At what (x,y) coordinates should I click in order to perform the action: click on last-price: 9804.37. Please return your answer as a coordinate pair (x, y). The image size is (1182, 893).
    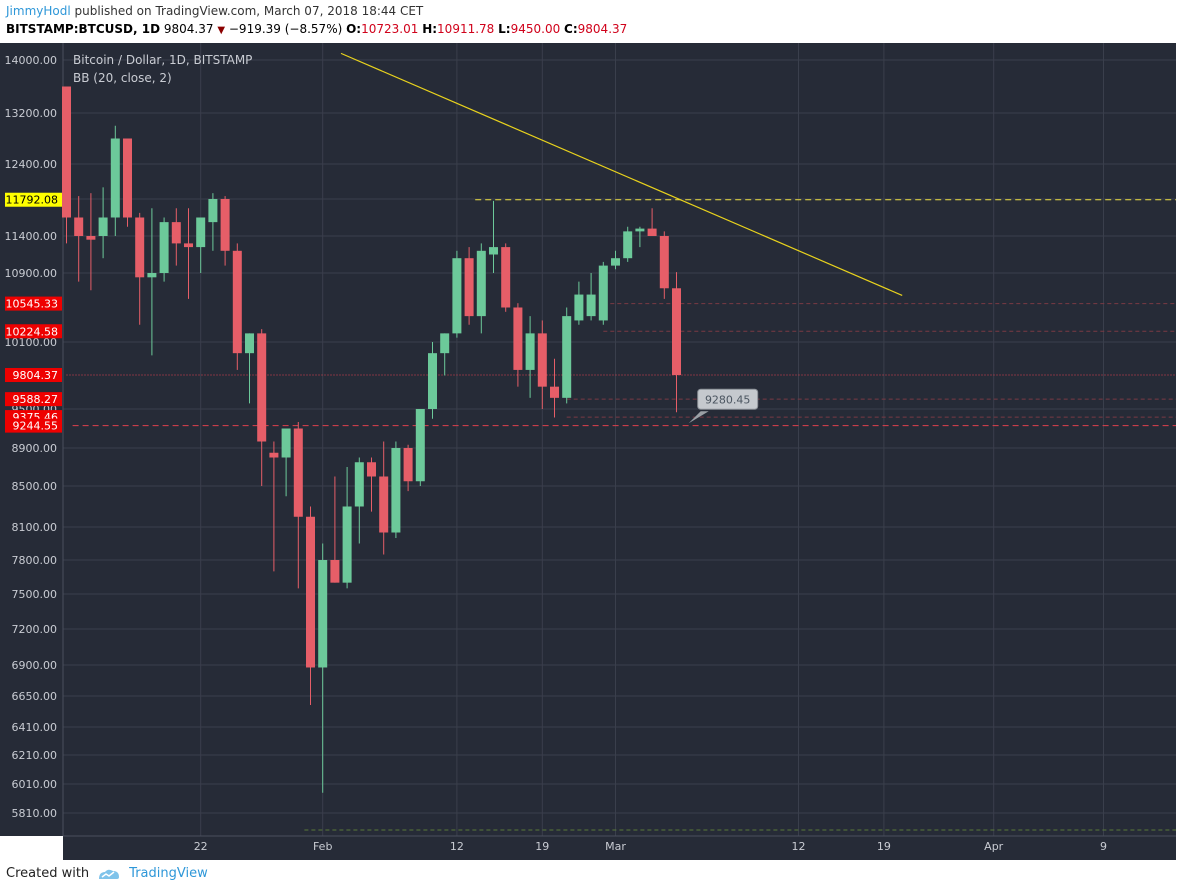
    Looking at the image, I should click on (188, 29).